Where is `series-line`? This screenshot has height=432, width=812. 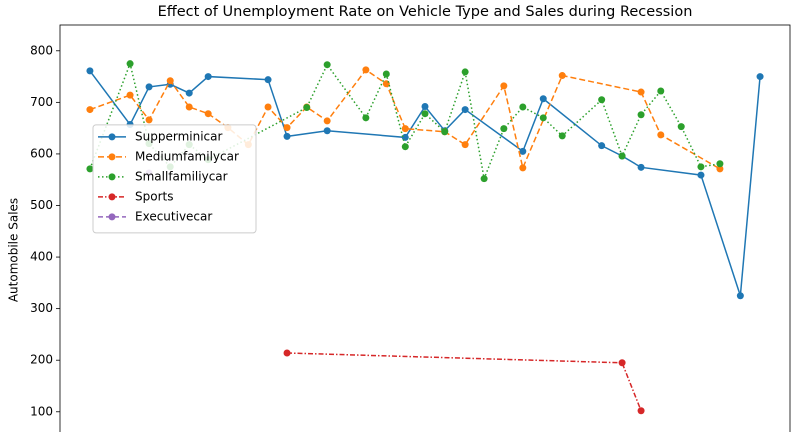 series-line is located at coordinates (464, 382).